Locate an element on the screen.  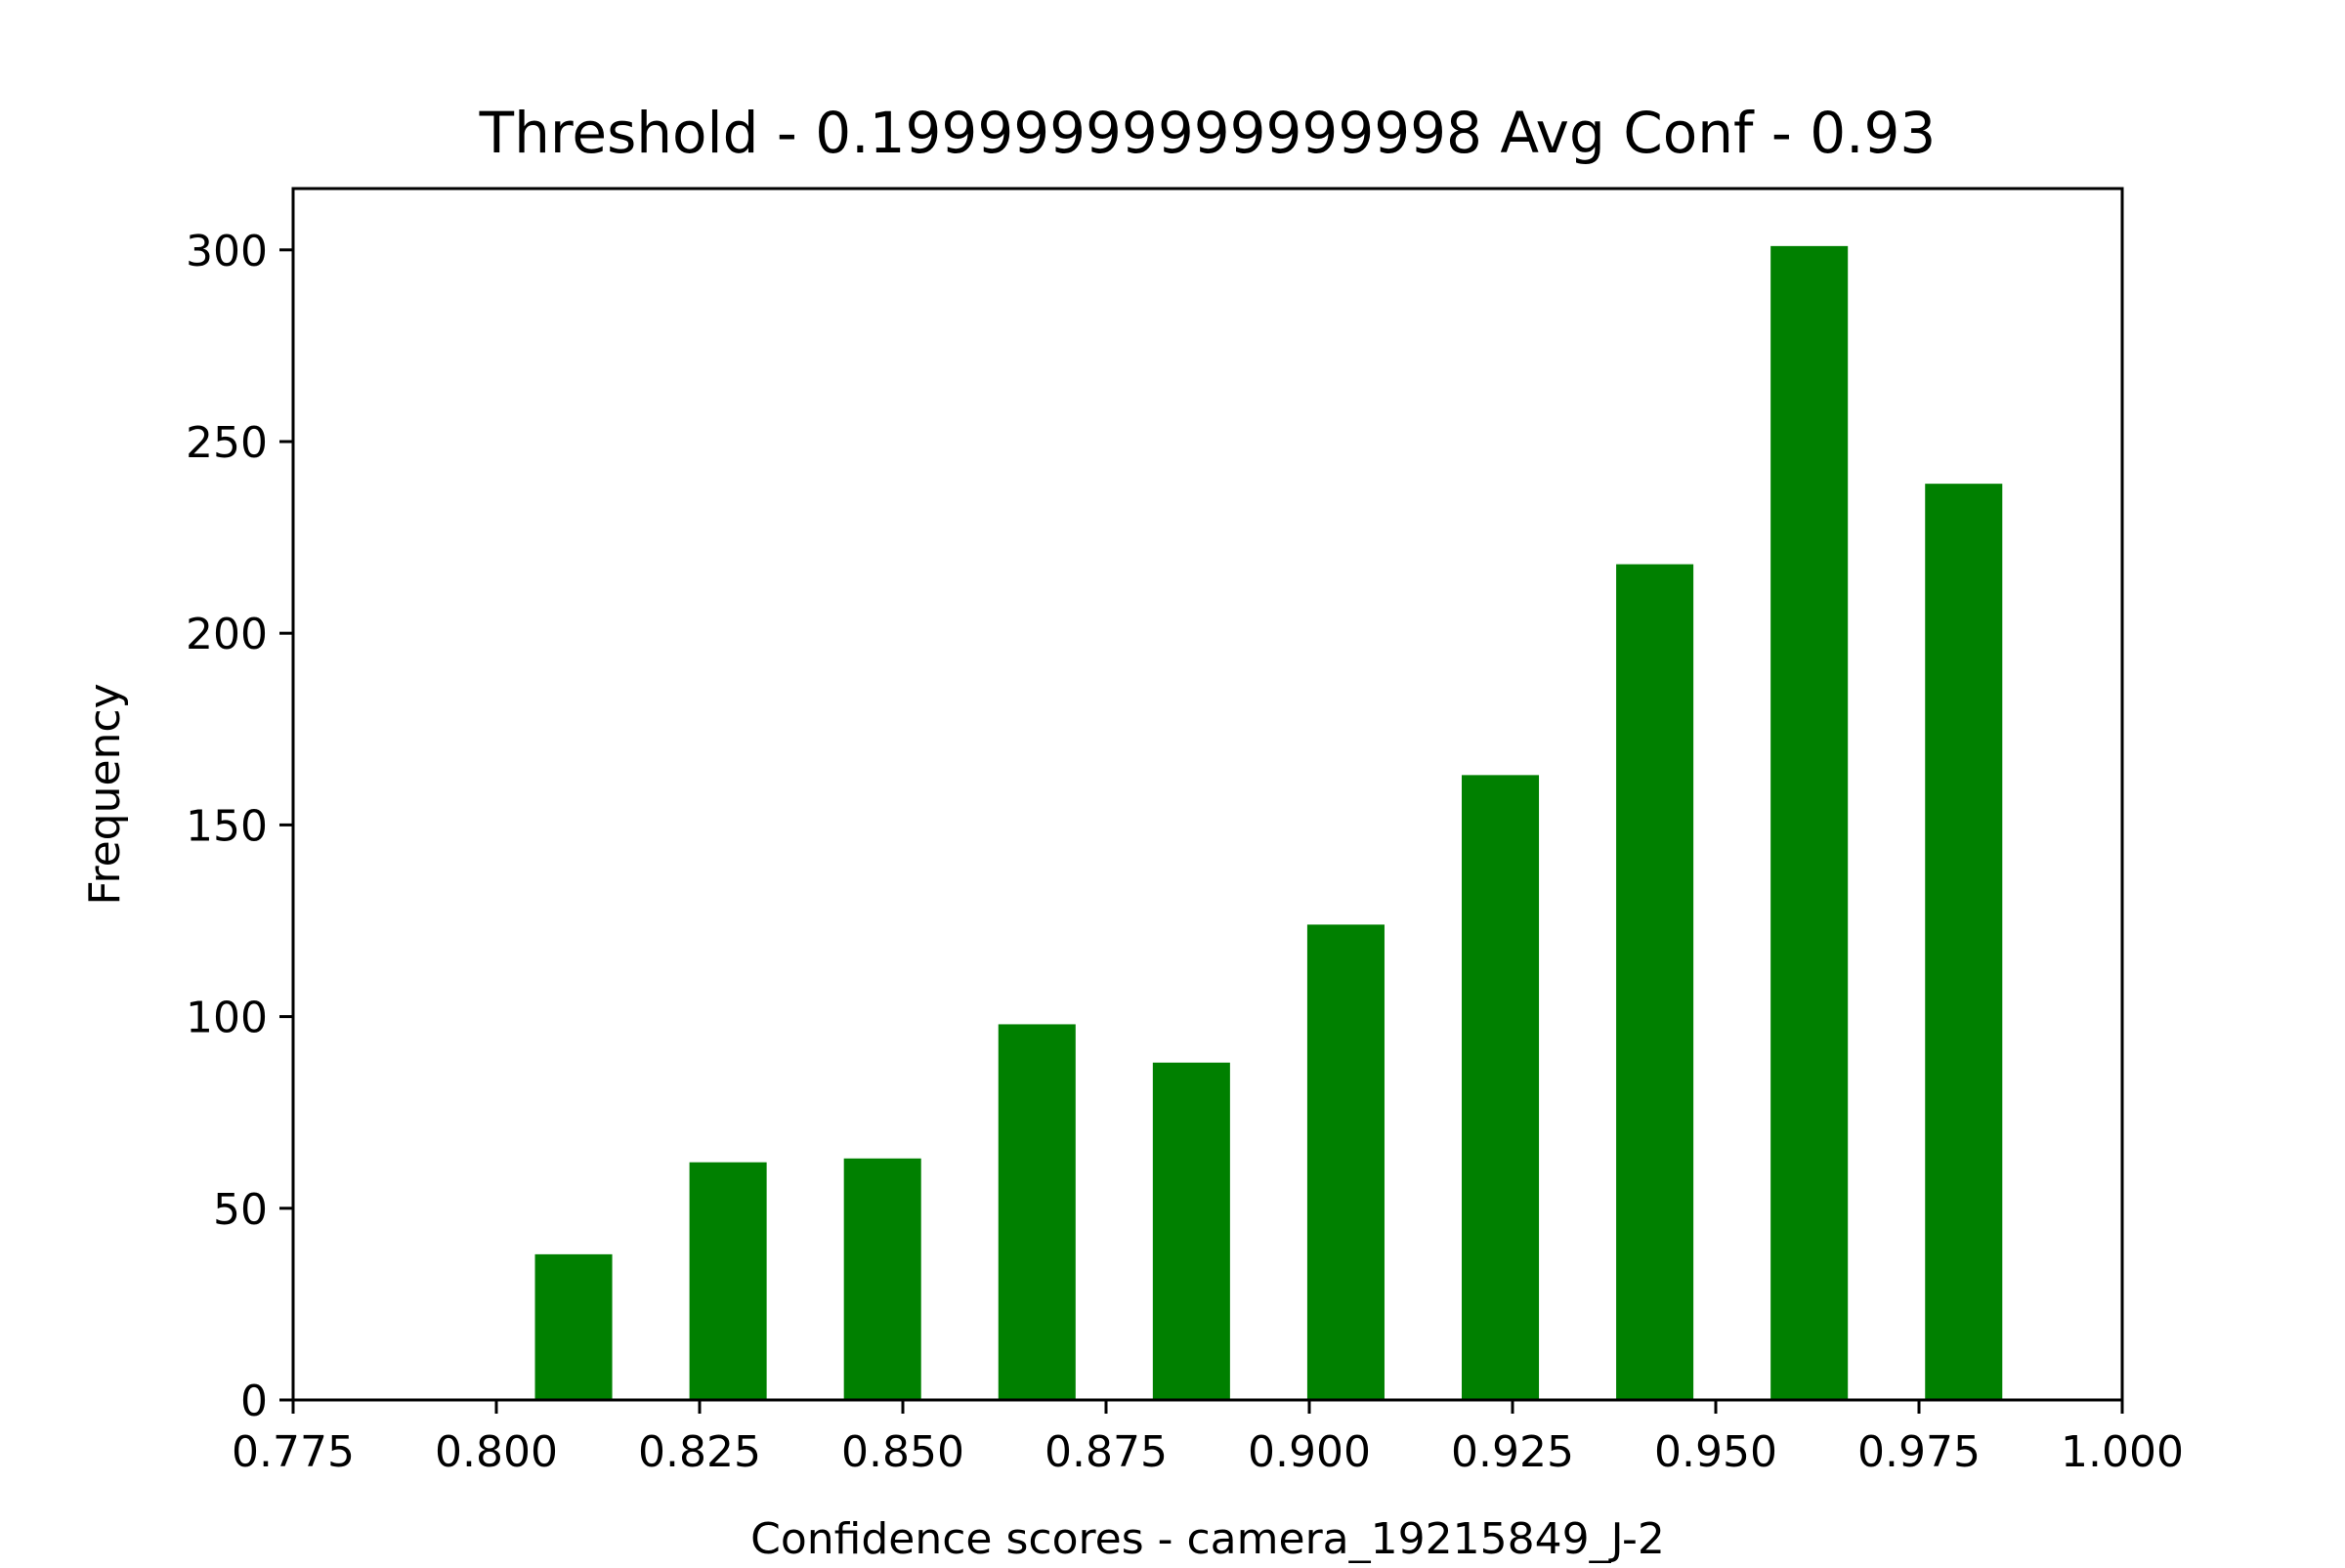
x-tick-label-5: 0.900 is located at coordinates (1309, 1452).